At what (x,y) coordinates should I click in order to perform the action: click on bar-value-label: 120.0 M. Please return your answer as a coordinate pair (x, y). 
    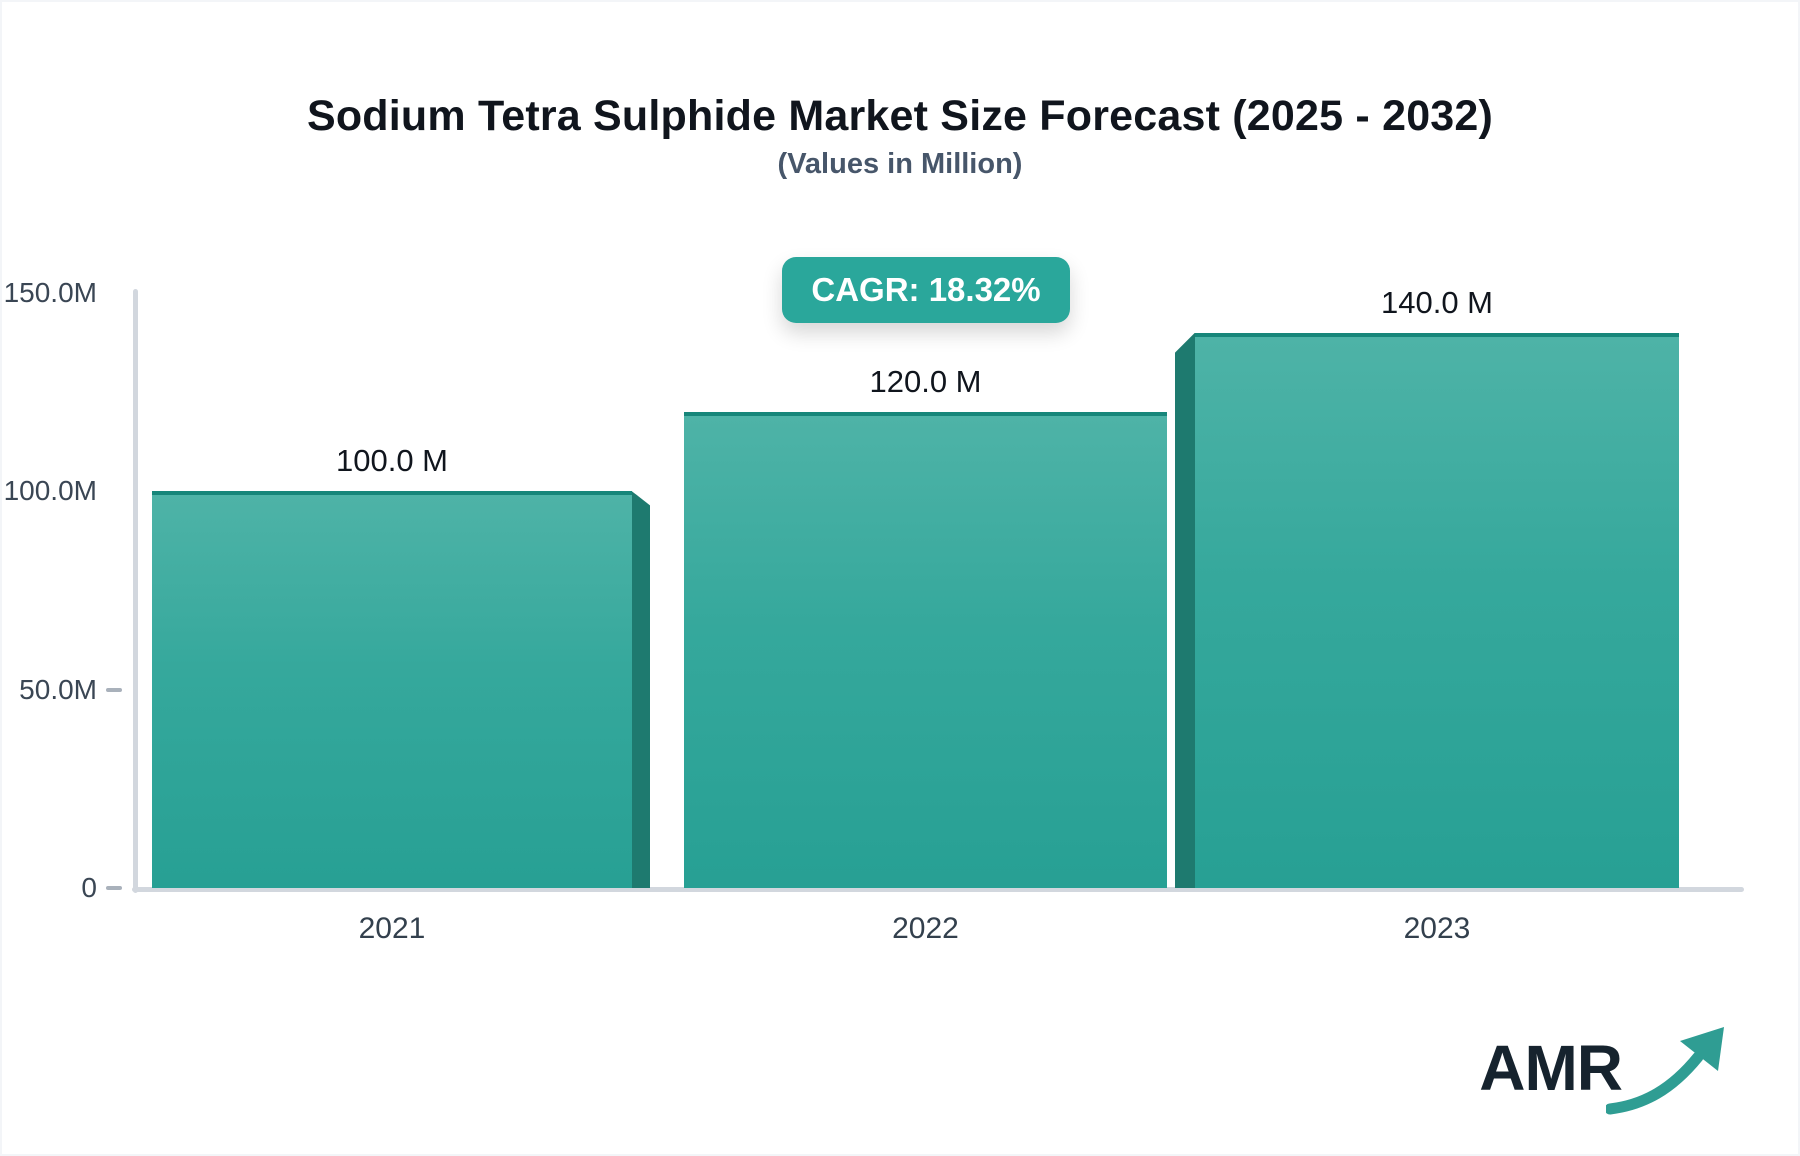
    Looking at the image, I should click on (925, 381).